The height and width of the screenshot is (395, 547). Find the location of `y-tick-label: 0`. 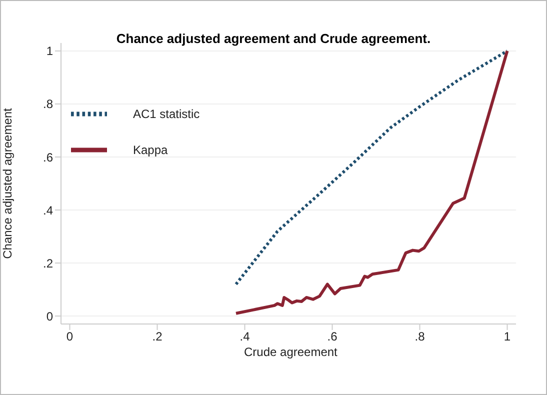

y-tick-label: 0 is located at coordinates (50, 316).